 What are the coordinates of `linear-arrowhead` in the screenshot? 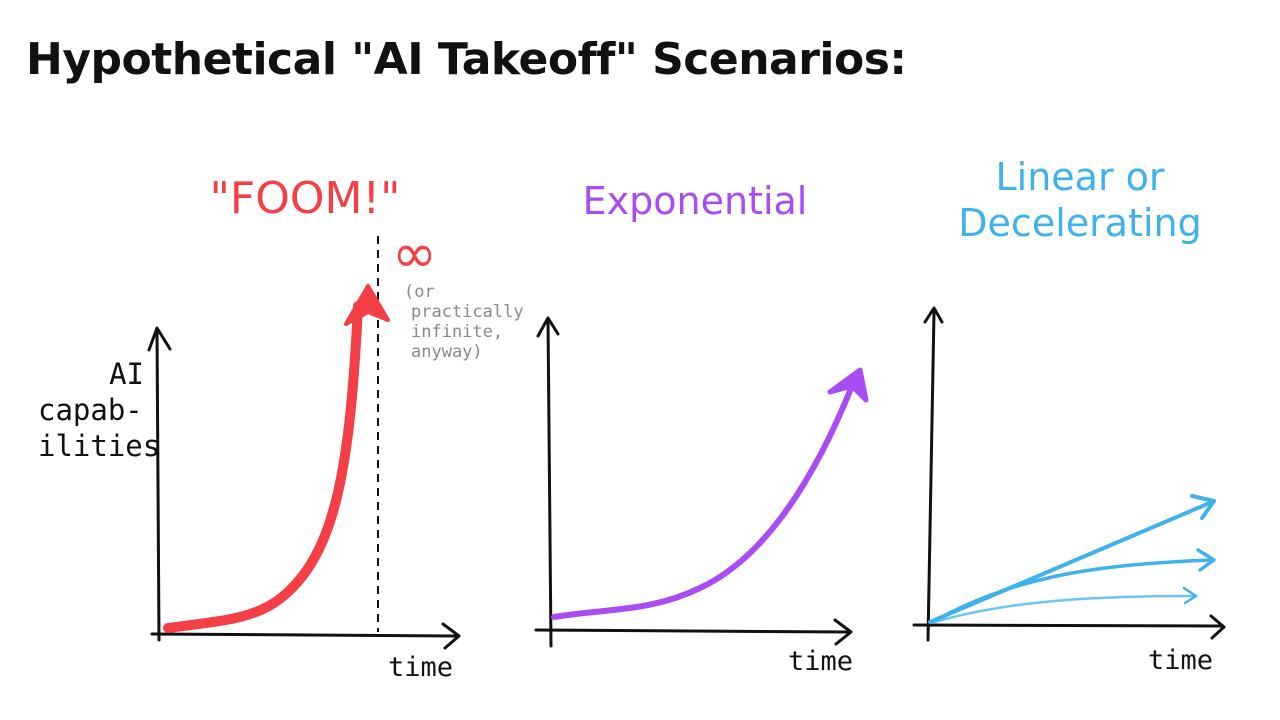 It's located at (1203, 507).